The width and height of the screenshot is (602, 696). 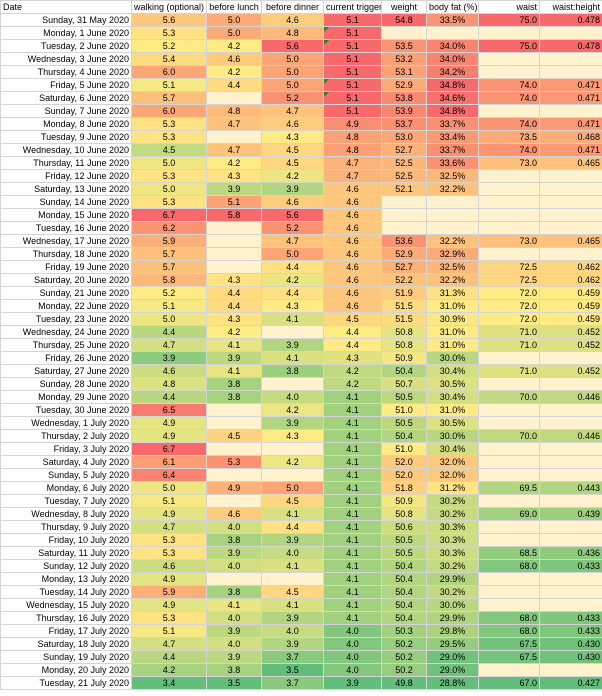 What do you see at coordinates (234, 293) in the screenshot?
I see `before-lunch-cell: 4.4` at bounding box center [234, 293].